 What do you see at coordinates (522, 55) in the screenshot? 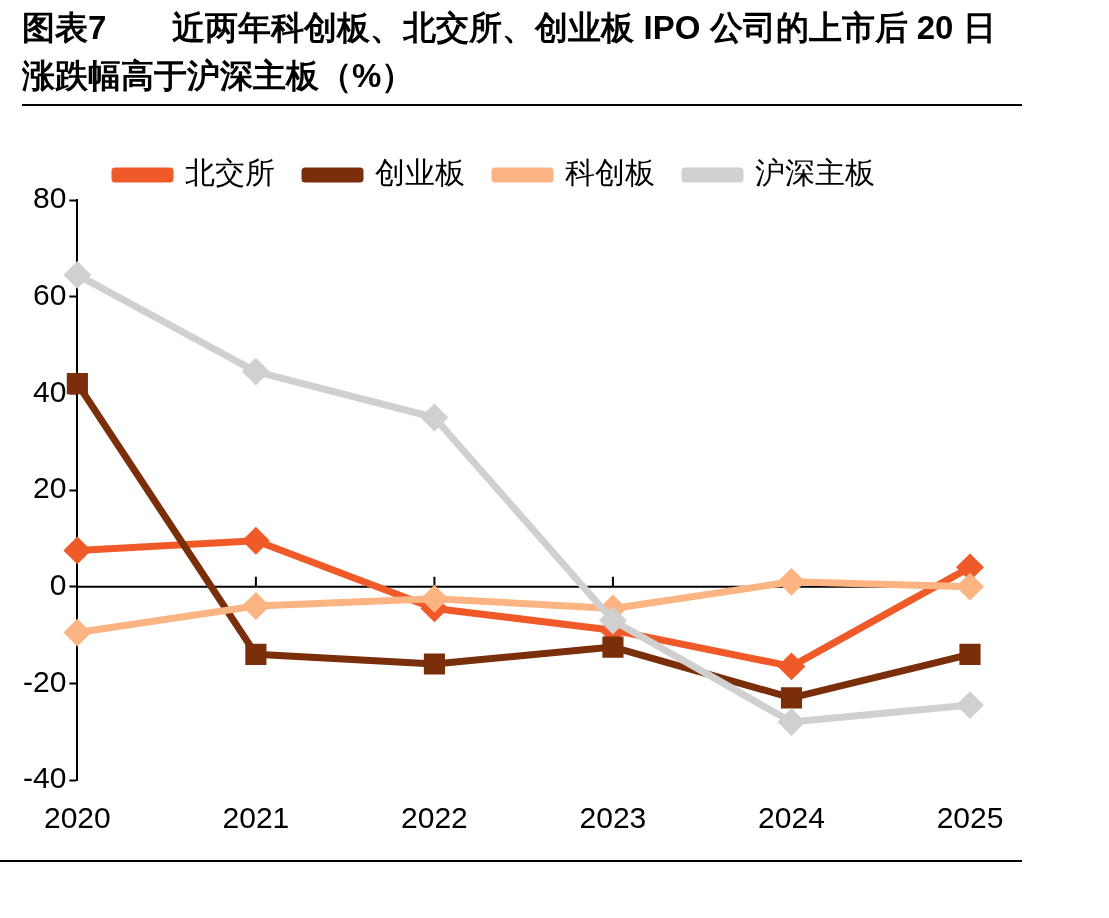
I see `chart-title: 图表7 近两年科创板、北交所、创业板 IPO 公司的上市后 20 日涨跌幅高于沪深主板（%）` at bounding box center [522, 55].